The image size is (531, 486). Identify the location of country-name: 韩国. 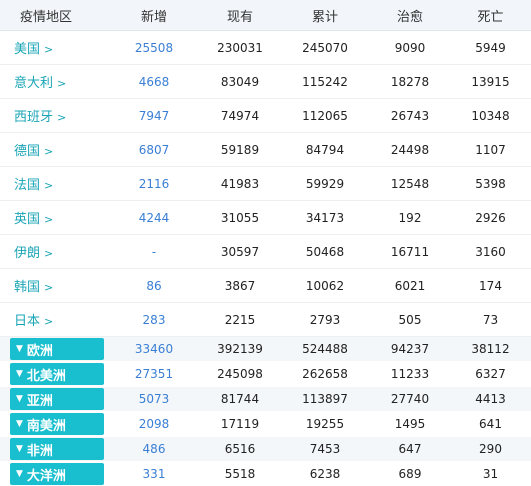
(27, 287).